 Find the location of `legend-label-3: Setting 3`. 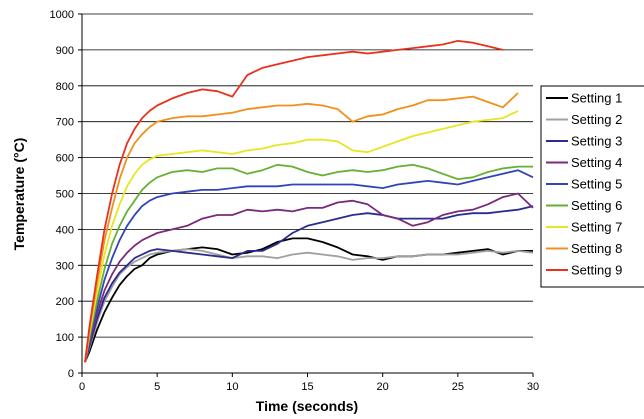

legend-label-3: Setting 3 is located at coordinates (596, 141).